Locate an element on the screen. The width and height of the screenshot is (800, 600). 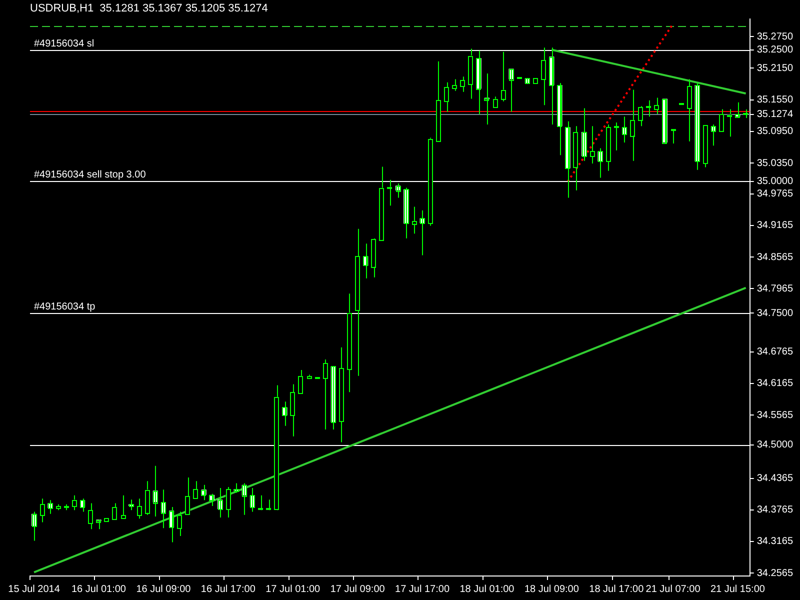
x-tick-label: 16 Jul 17:00 is located at coordinates (228, 589).